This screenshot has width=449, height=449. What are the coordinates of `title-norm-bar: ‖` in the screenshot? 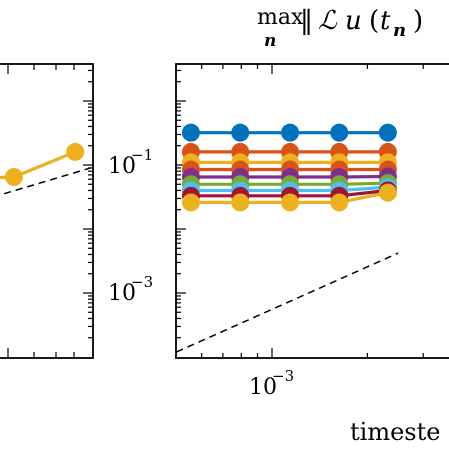 It's located at (306, 21).